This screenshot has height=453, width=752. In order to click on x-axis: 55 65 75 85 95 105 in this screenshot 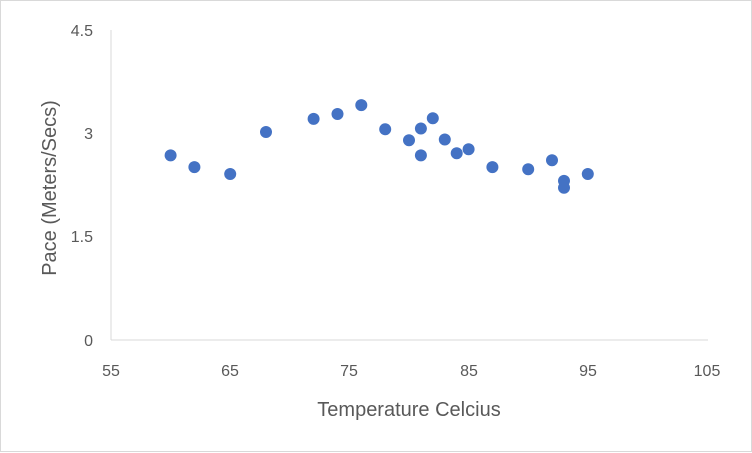, I will do `click(411, 359)`.